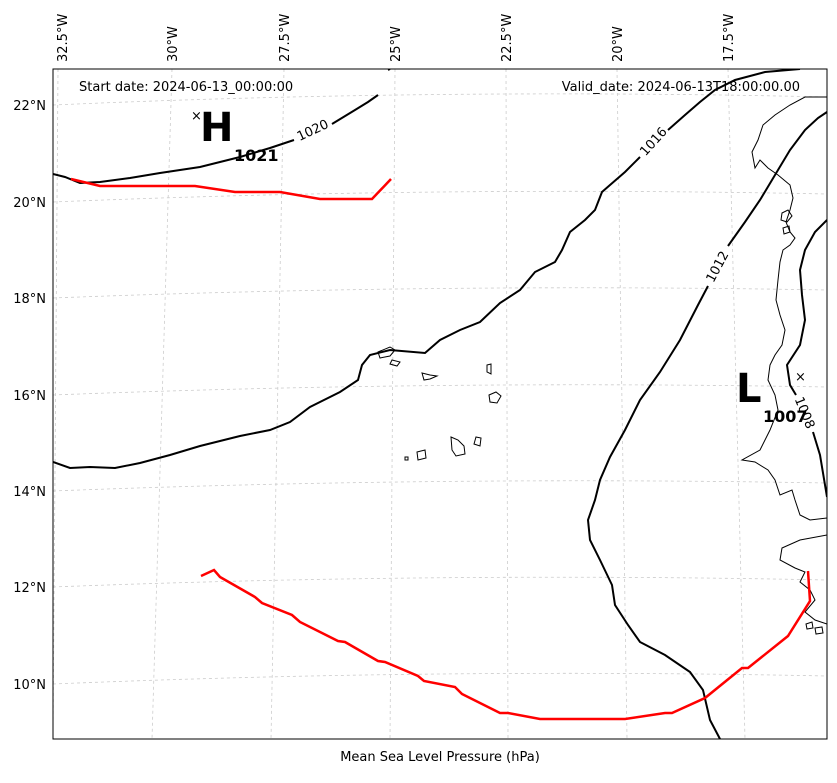 Image resolution: width=837 pixels, height=783 pixels. I want to click on valid-date-label: Valid_date: 2024-06-13T18:00:00.00, so click(681, 87).